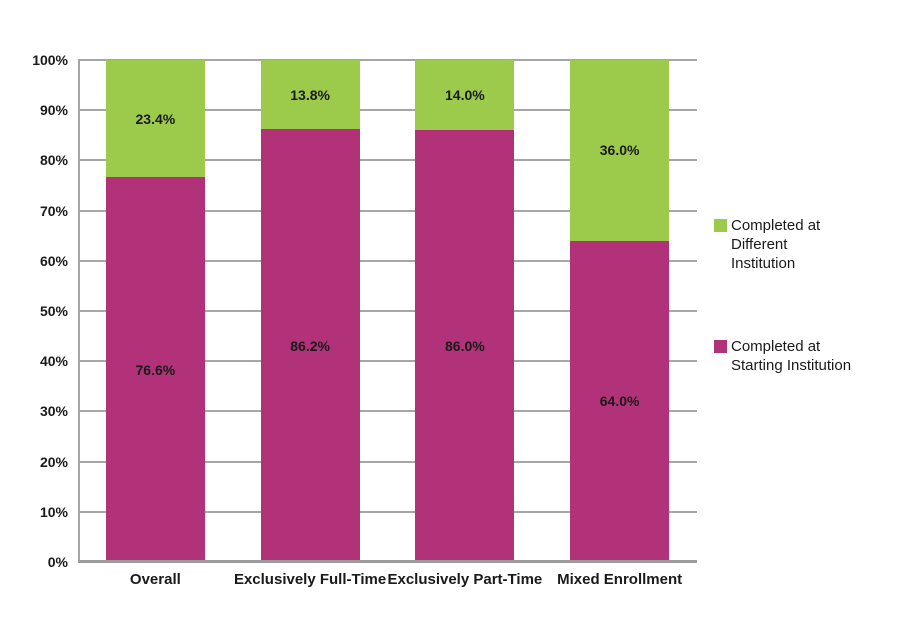 The image size is (900, 625). What do you see at coordinates (53, 110) in the screenshot?
I see `y-tick-label: 90%` at bounding box center [53, 110].